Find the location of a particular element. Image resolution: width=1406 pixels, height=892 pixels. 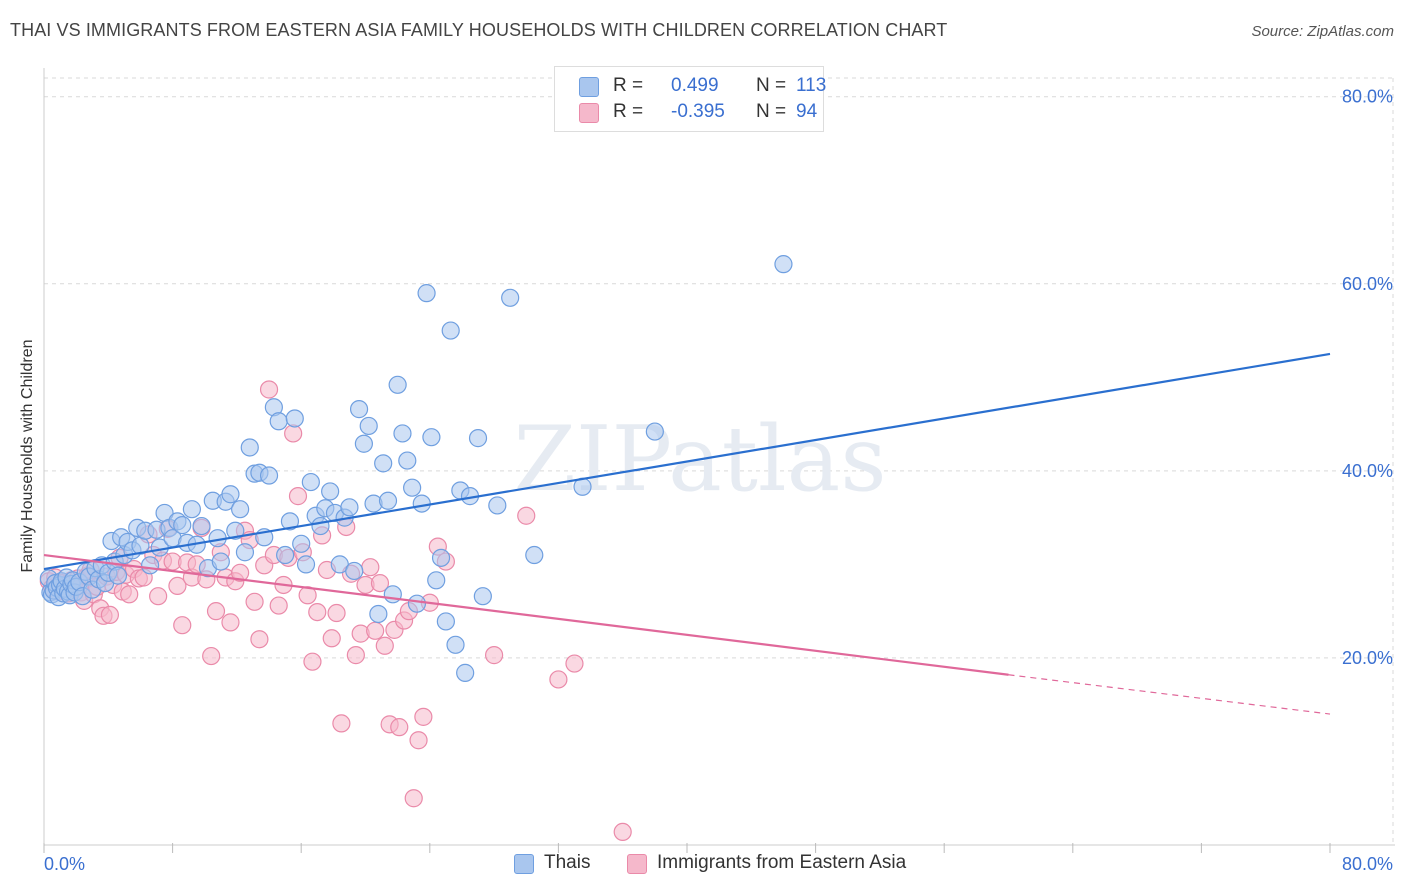

x-tick-label: 0.0% is located at coordinates (64, 864).